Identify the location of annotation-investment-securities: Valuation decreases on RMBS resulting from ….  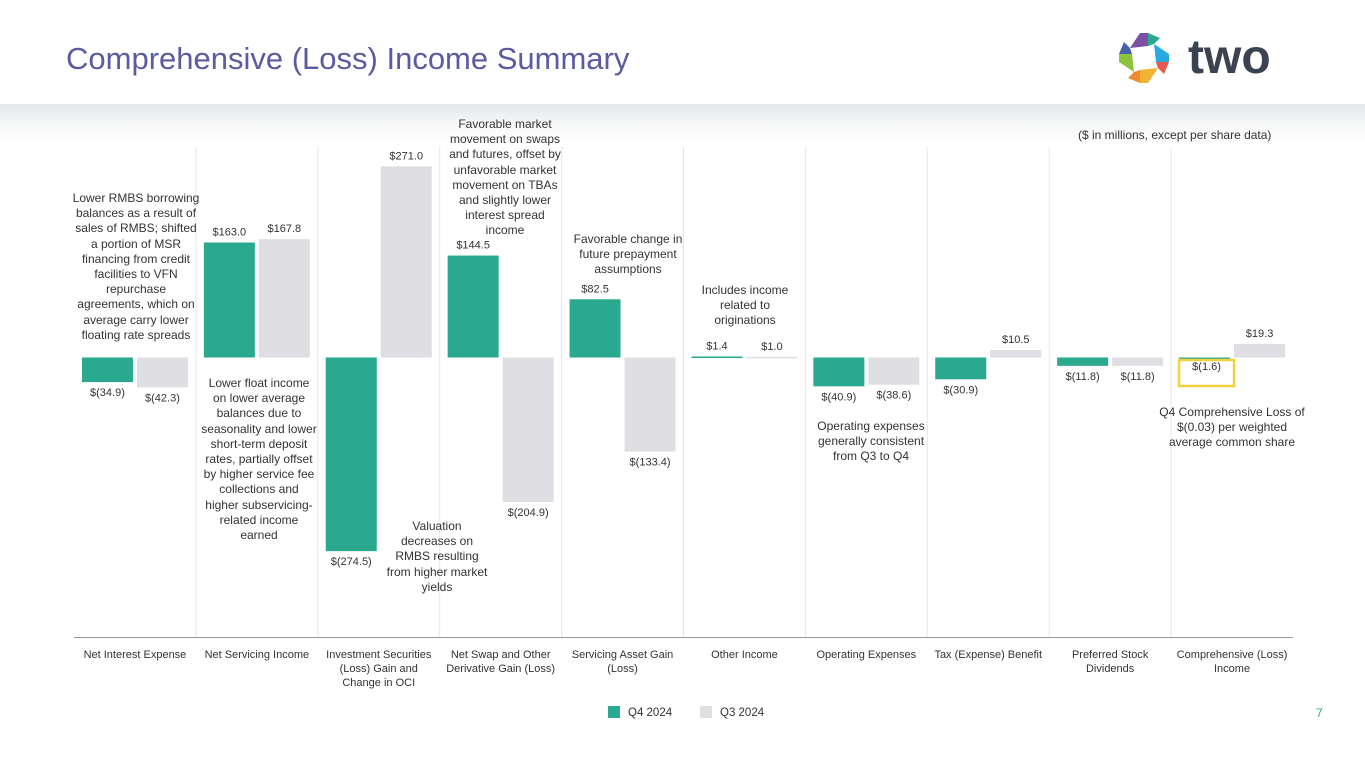
(437, 556).